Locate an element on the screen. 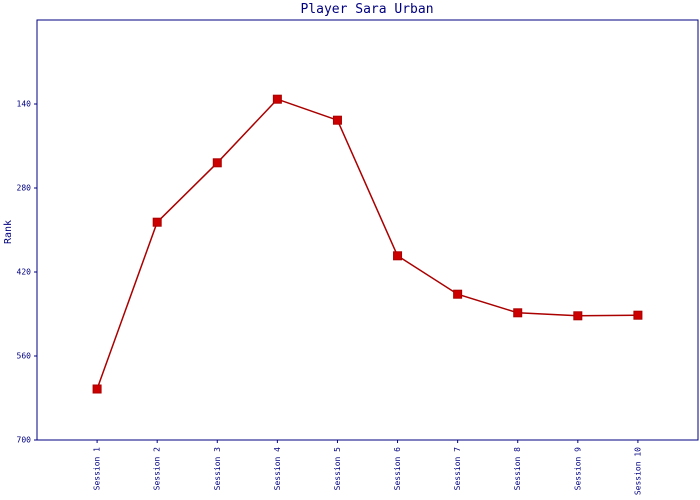  x-tick-label: Session 4 is located at coordinates (277, 469).